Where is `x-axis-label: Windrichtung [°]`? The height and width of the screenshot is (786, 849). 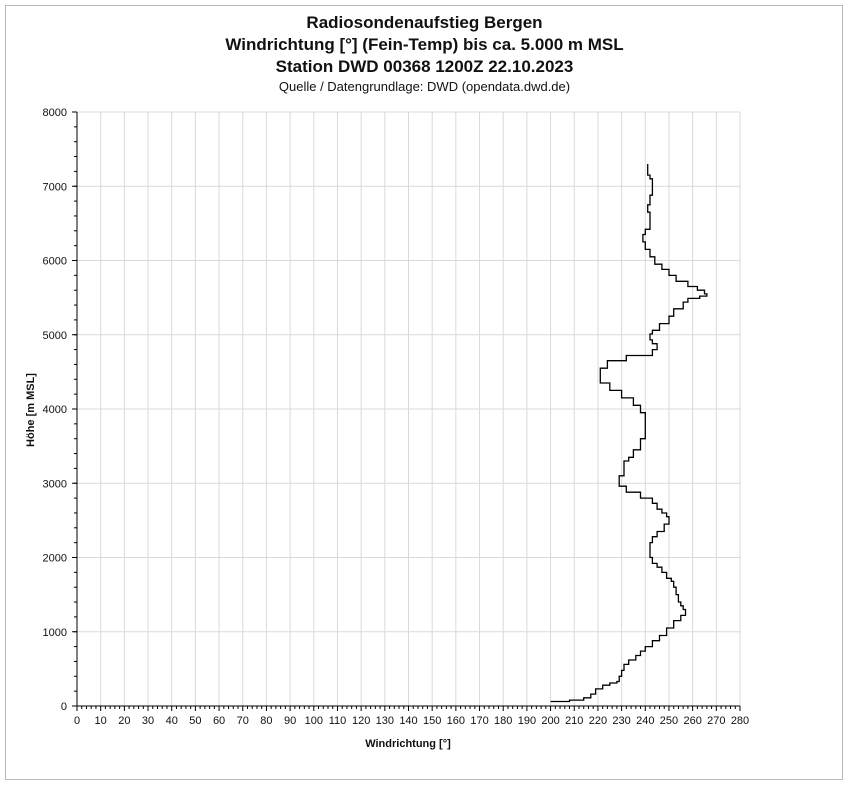 x-axis-label: Windrichtung [°] is located at coordinates (408, 744).